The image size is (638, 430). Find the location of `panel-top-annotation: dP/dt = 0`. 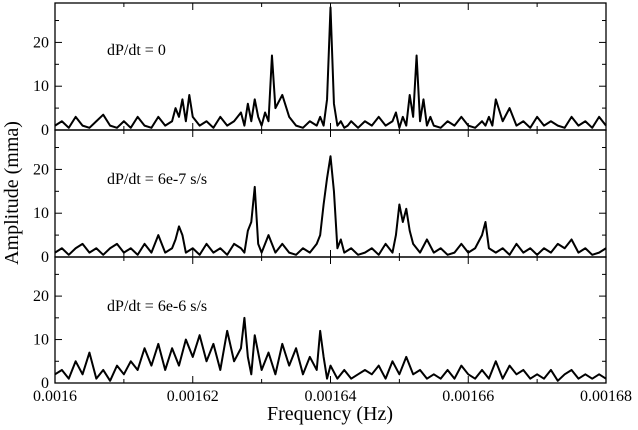

panel-top-annotation: dP/dt = 0 is located at coordinates (136, 50).